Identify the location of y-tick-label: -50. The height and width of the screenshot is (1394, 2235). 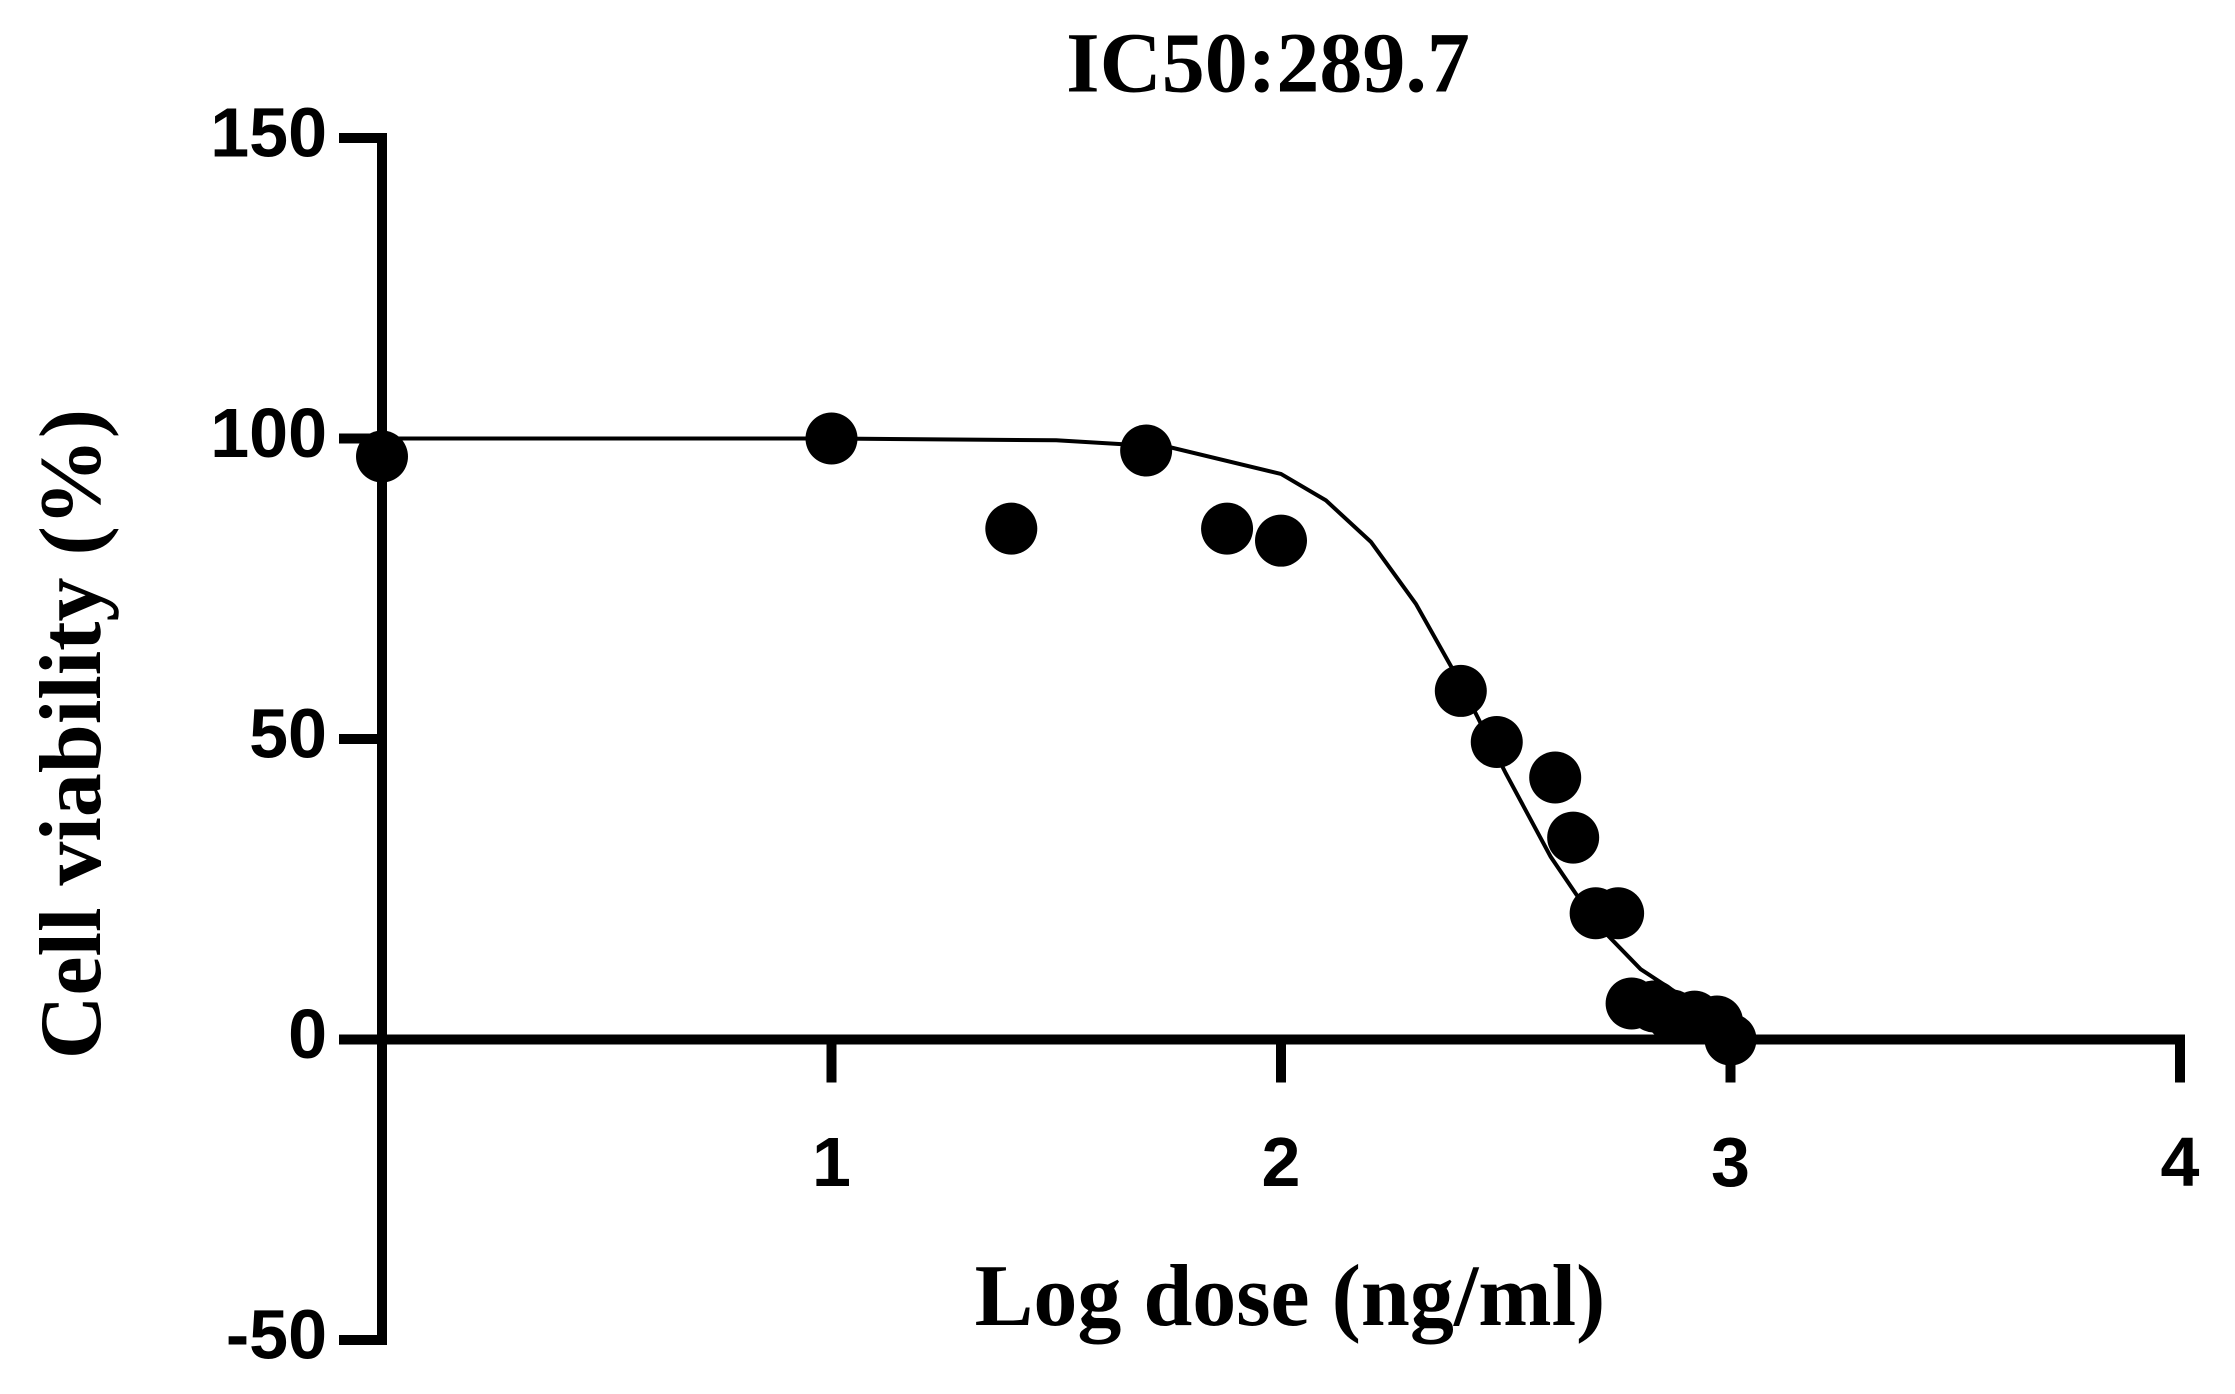
(276, 1334).